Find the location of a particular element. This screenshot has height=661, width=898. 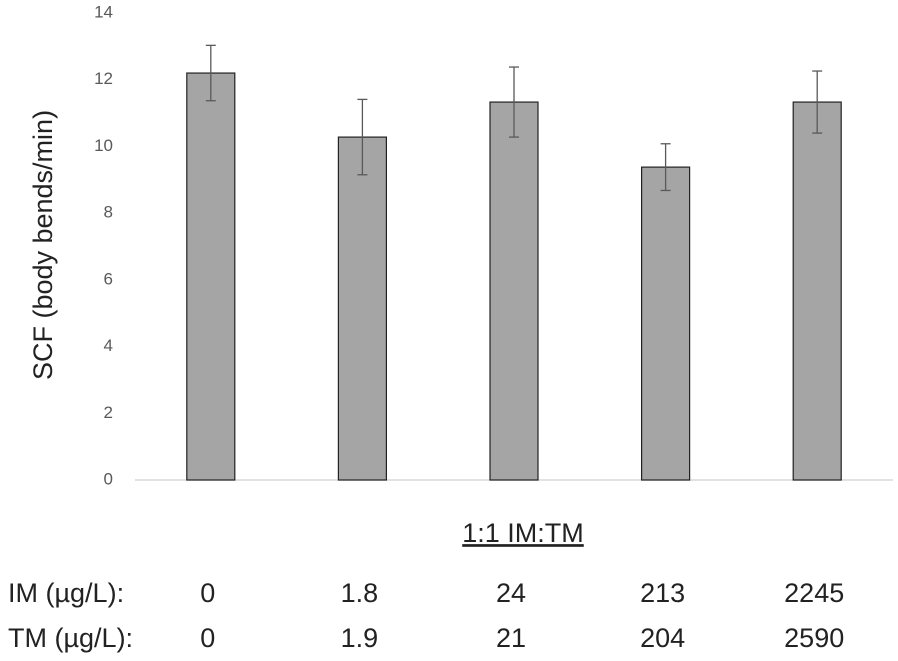

y-tick-label: 12 is located at coordinates (103, 78).